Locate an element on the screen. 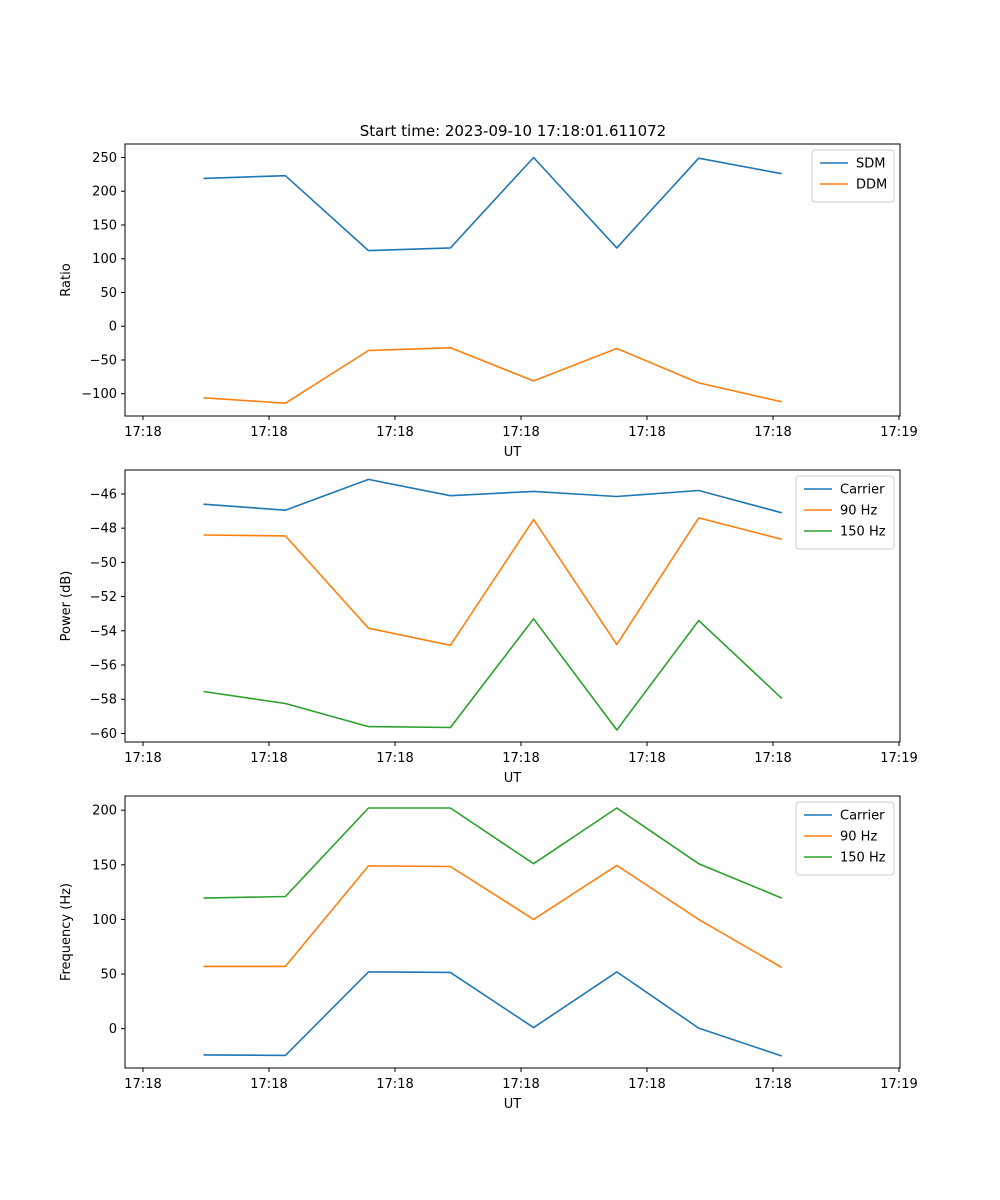 This screenshot has width=1000, height=1200. y-axis-label: Ratio is located at coordinates (66, 279).